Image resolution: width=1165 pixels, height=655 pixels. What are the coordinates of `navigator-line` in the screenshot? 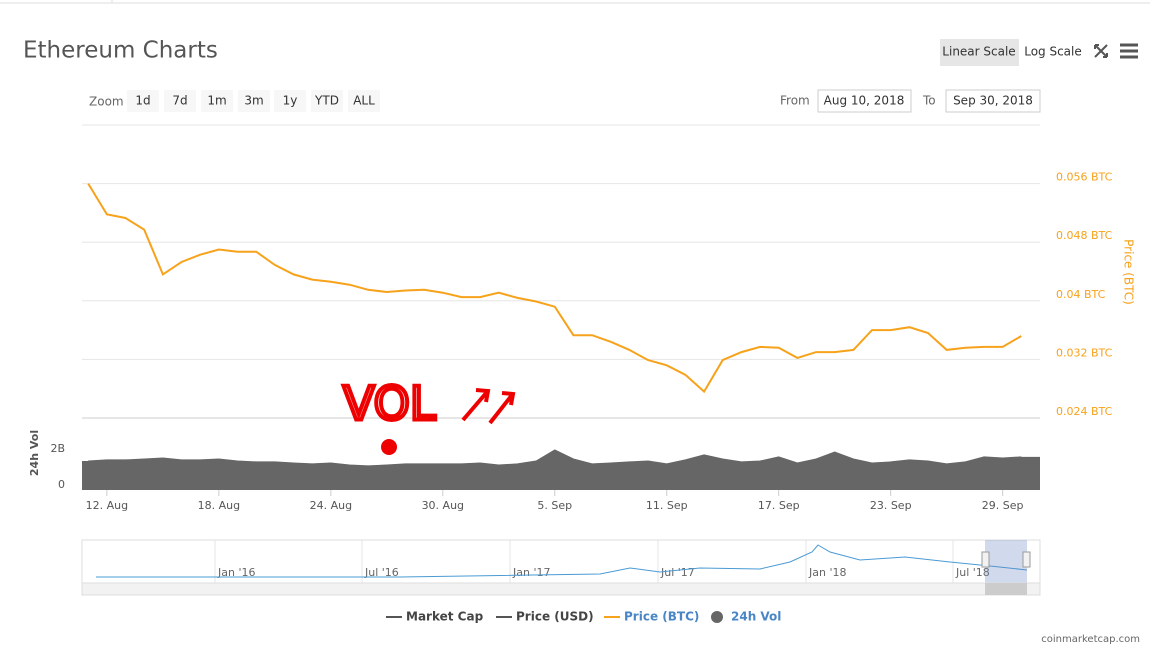 It's located at (562, 561).